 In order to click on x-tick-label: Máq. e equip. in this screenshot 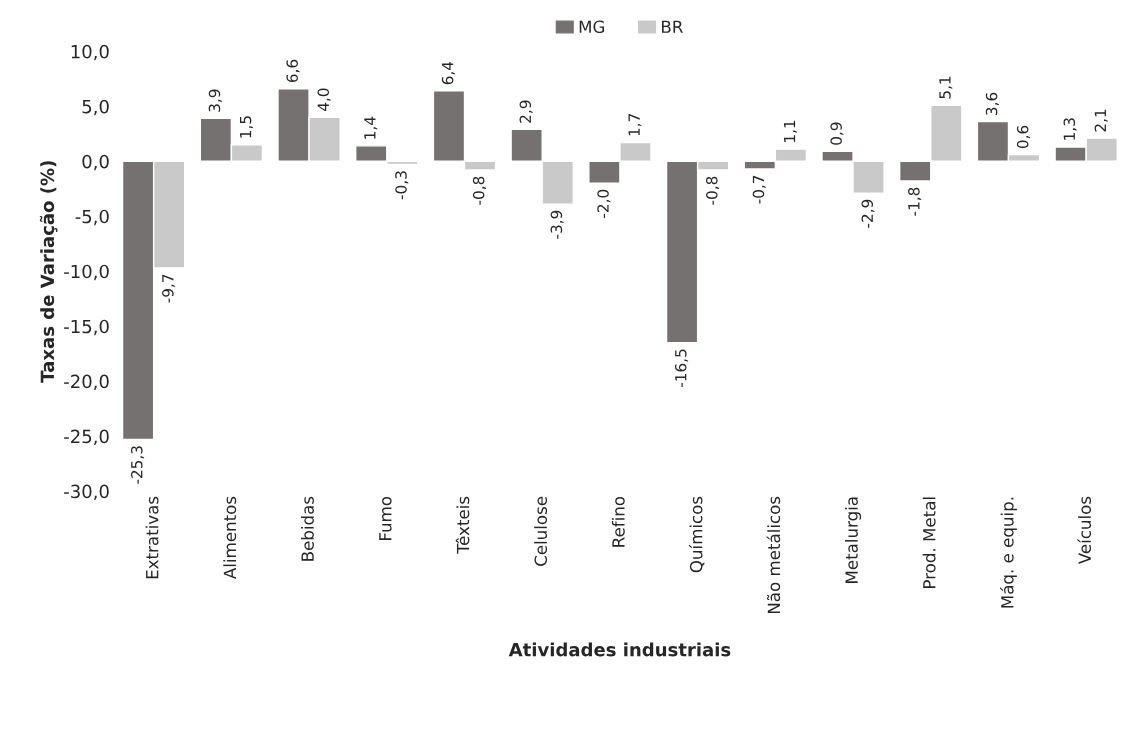, I will do `click(1008, 552)`.